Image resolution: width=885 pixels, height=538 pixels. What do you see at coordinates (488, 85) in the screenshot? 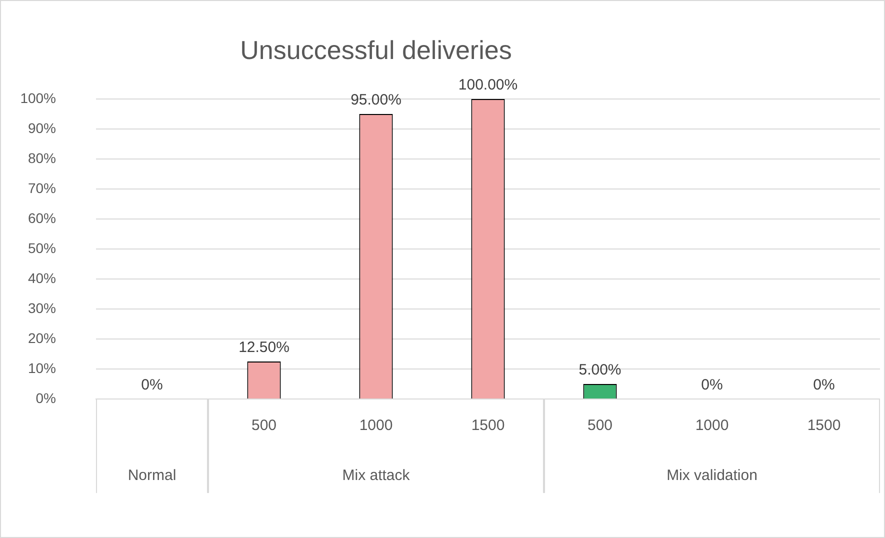
I see `data-label: 100.00%` at bounding box center [488, 85].